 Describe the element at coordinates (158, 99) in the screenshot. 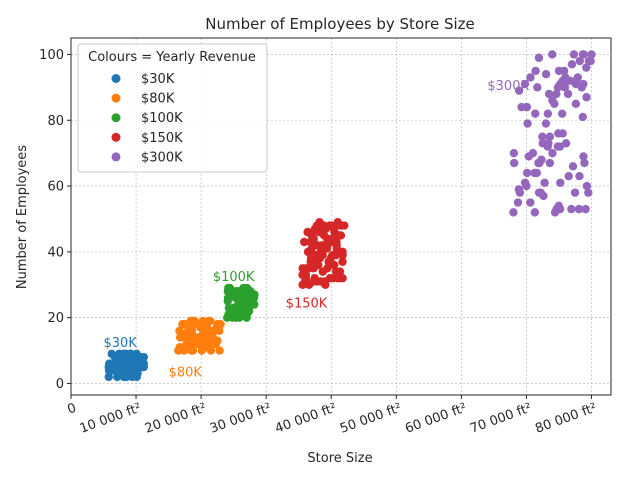

I see `legend-label: $80K` at that location.